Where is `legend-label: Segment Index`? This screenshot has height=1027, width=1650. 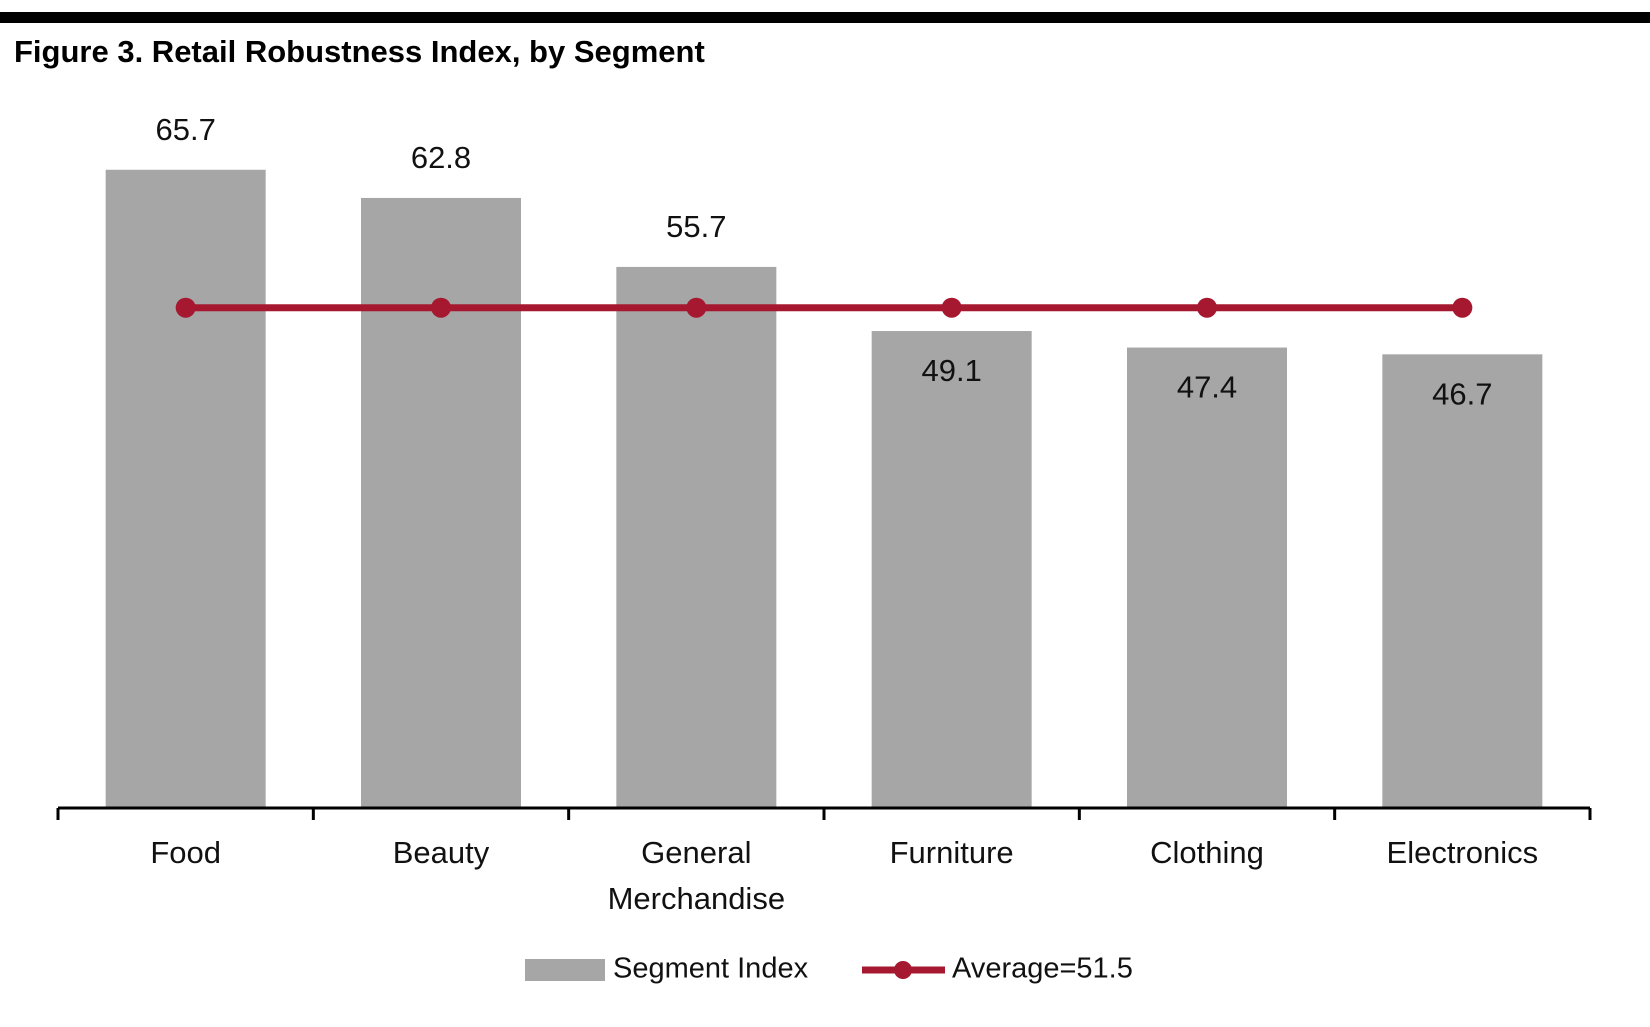
legend-label: Segment Index is located at coordinates (711, 969).